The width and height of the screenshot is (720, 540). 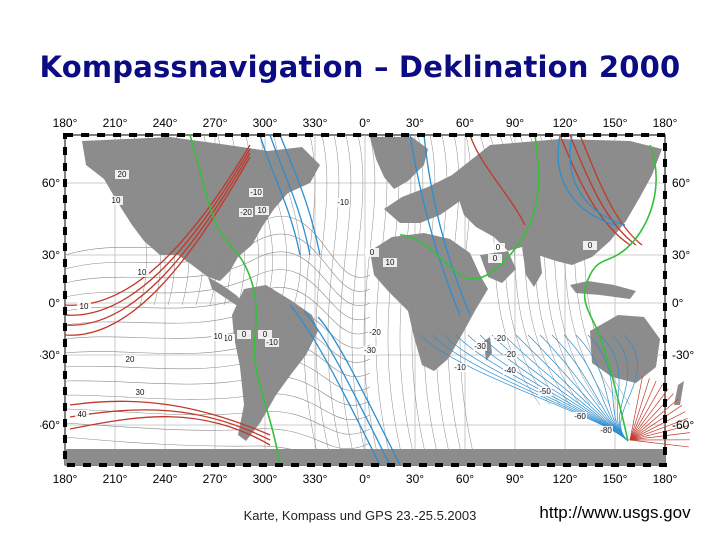 What do you see at coordinates (465, 479) in the screenshot?
I see `lon-tick-label-bottom: 60°` at bounding box center [465, 479].